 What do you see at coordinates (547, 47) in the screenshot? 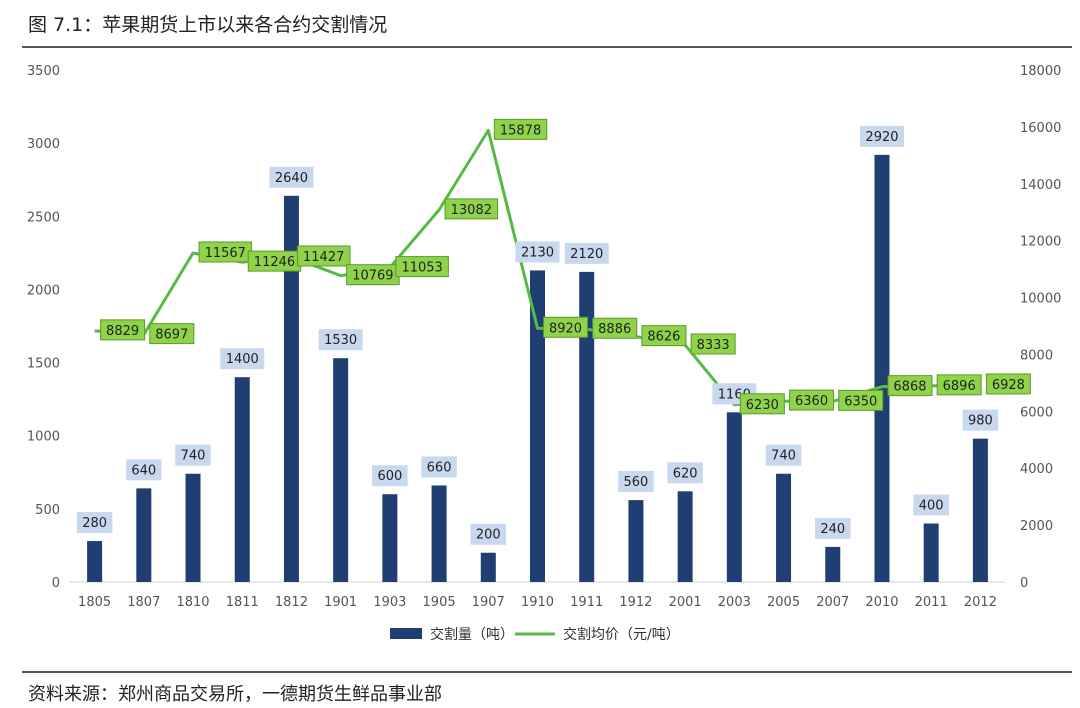
I see `top-rule` at bounding box center [547, 47].